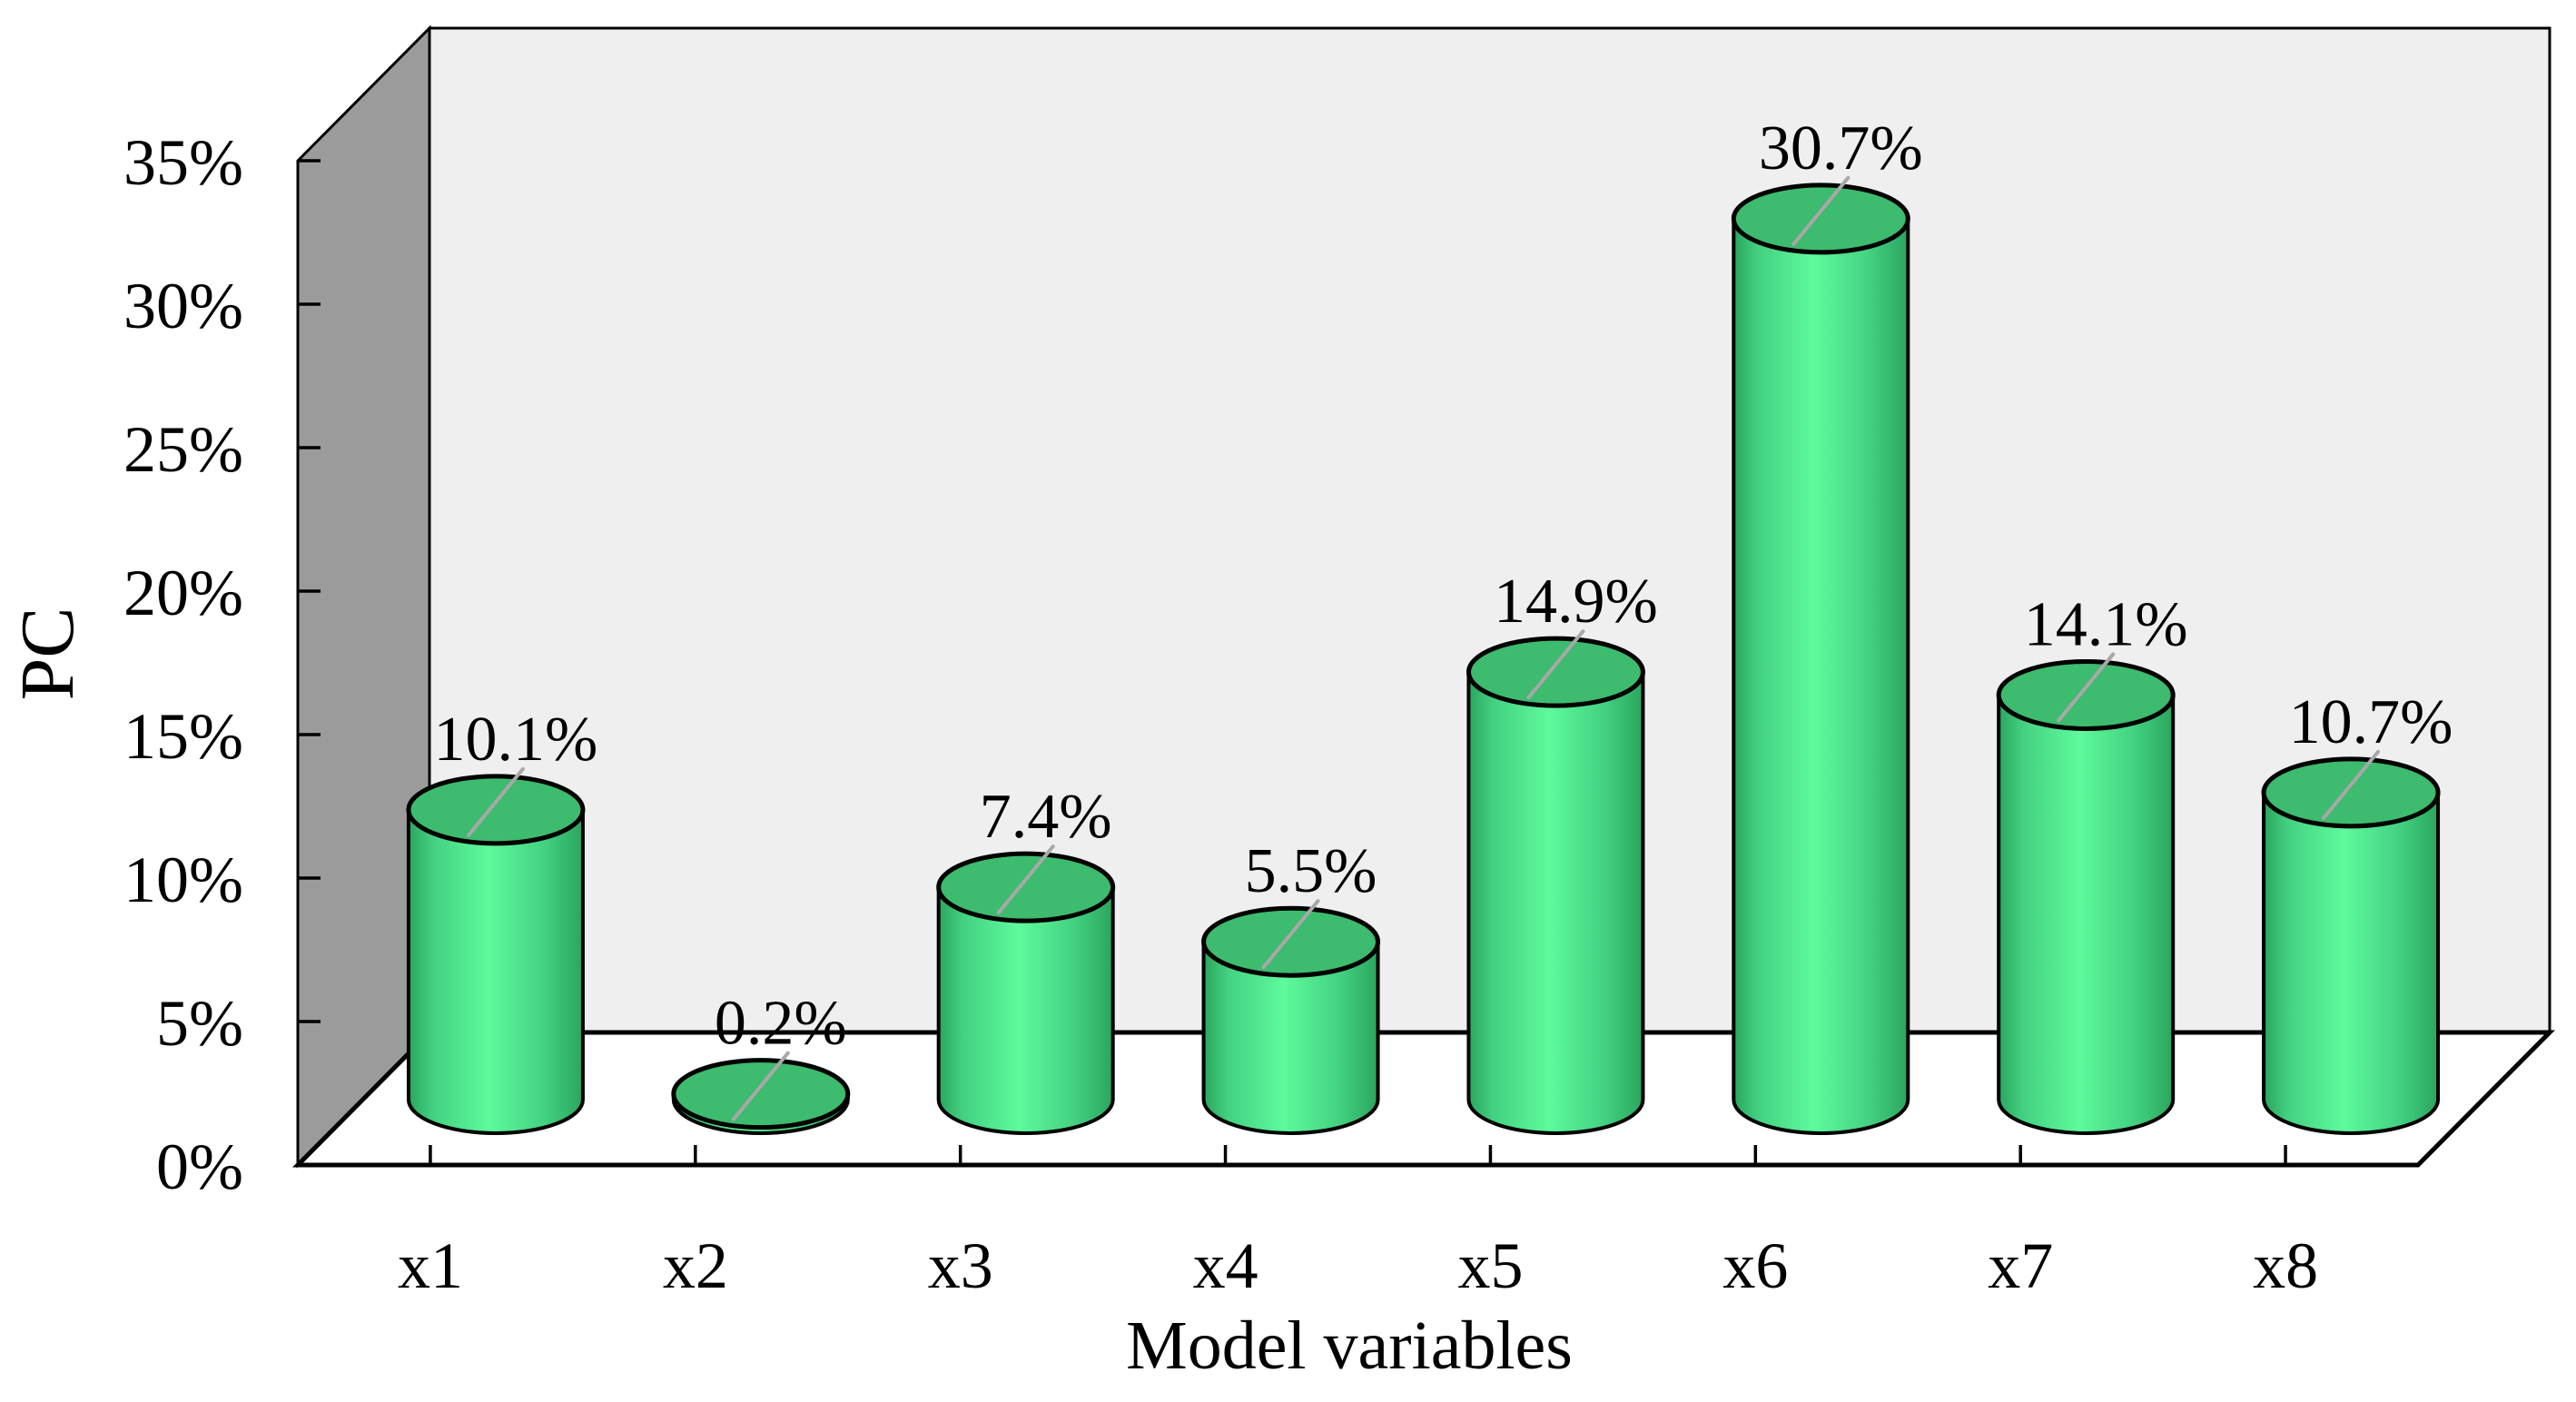 The image size is (2576, 1402). Describe the element at coordinates (1311, 871) in the screenshot. I see `data-label: 5.5%` at that location.